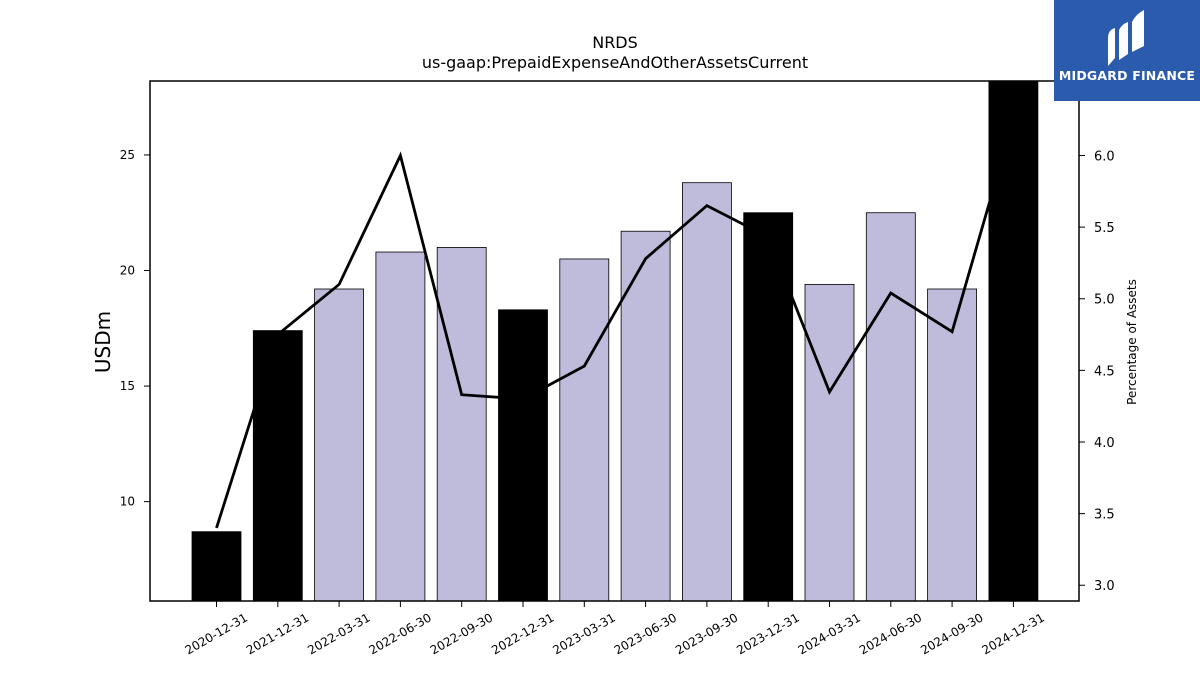 This screenshot has width=1200, height=675. I want to click on y2-tick-label: 4.5, so click(1104, 371).